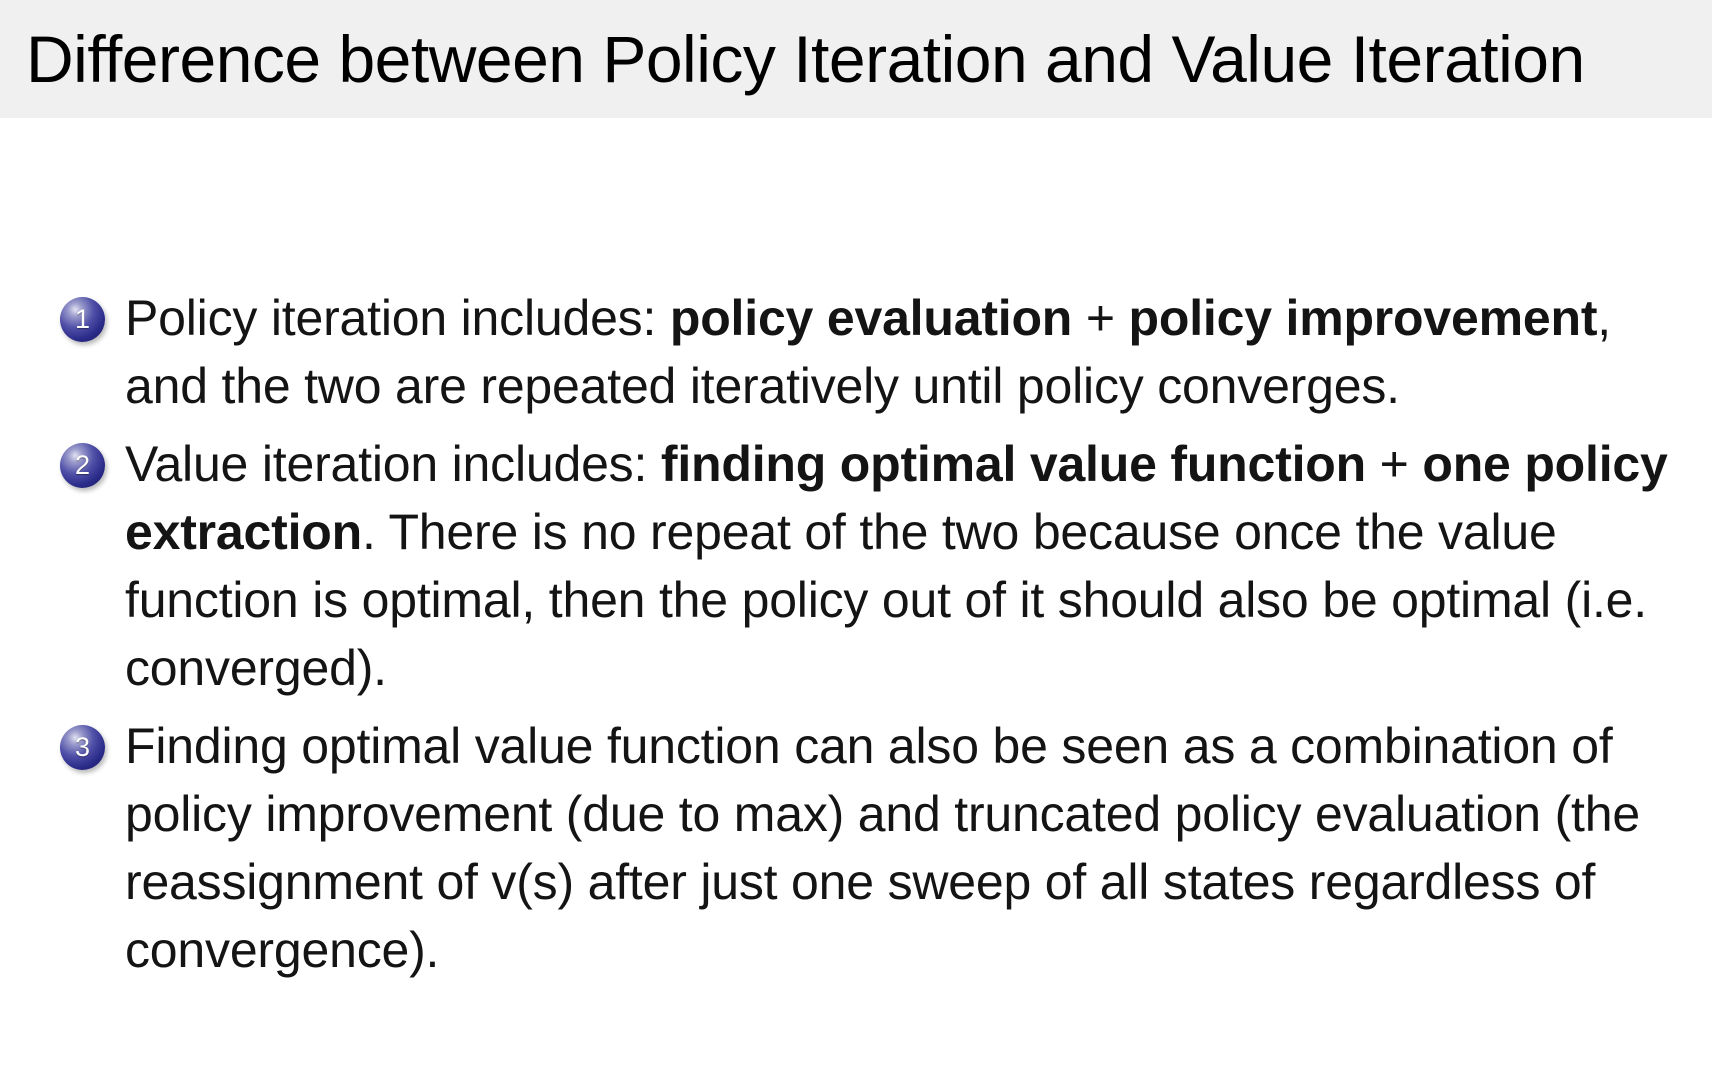 The height and width of the screenshot is (1080, 1712). What do you see at coordinates (397, 318) in the screenshot?
I see `text-segment: Policy iteration includes:` at bounding box center [397, 318].